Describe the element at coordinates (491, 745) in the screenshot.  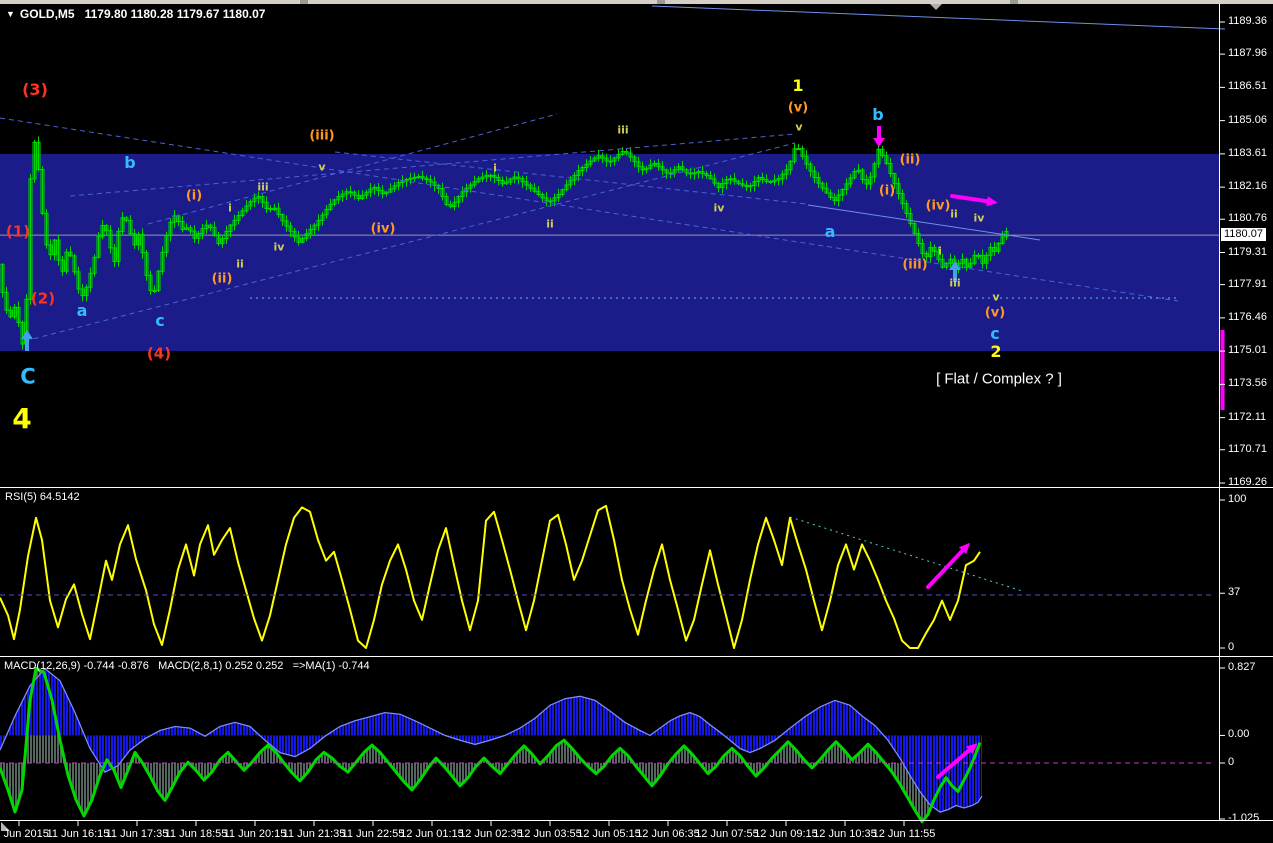
I see `macd-layer` at that location.